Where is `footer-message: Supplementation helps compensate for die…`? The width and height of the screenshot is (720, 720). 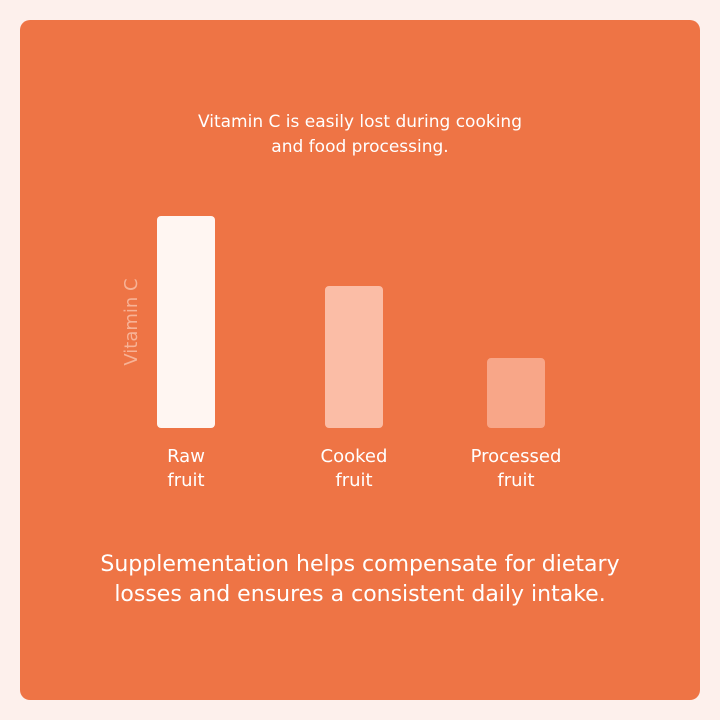
footer-message: Supplementation helps compensate for die… is located at coordinates (360, 579).